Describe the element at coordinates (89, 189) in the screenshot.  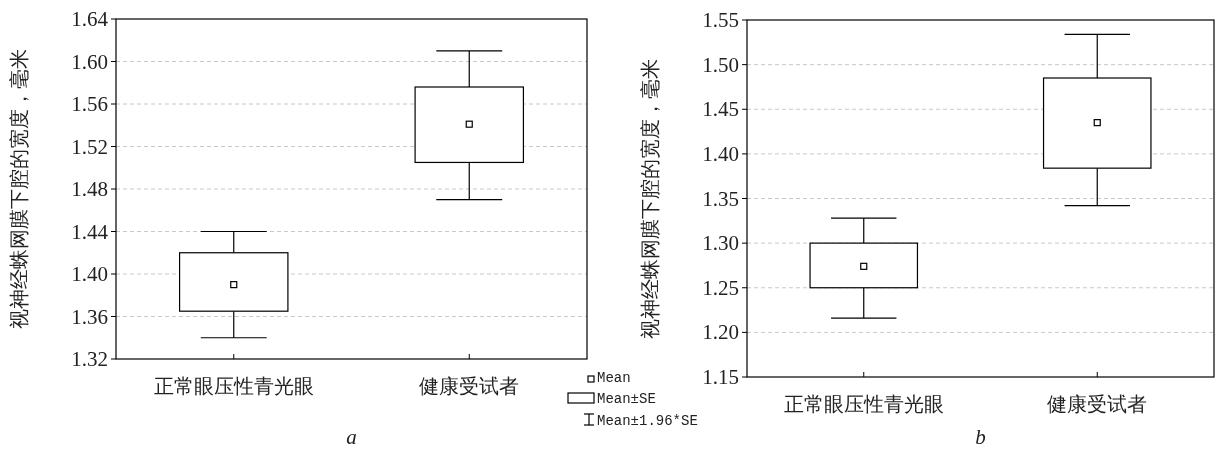
I see `y-tick-label: 1.48` at that location.